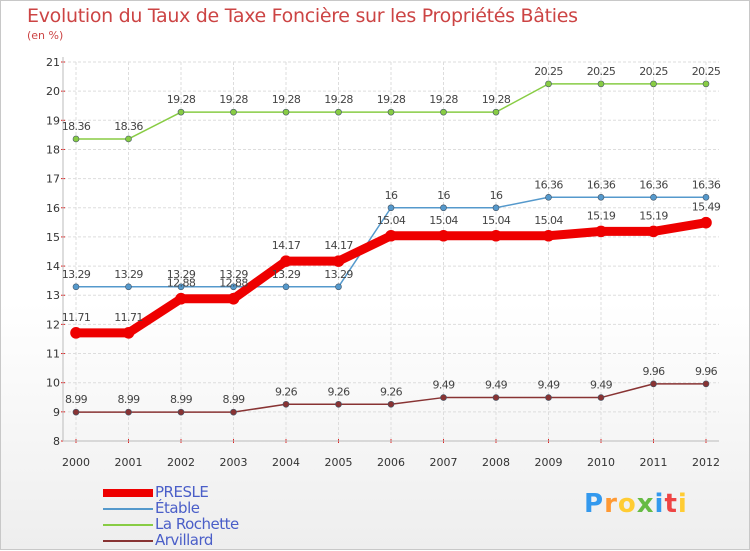  I want to click on chart-legend: PRESLE Étable La Rochette Arvillard, so click(213, 516).